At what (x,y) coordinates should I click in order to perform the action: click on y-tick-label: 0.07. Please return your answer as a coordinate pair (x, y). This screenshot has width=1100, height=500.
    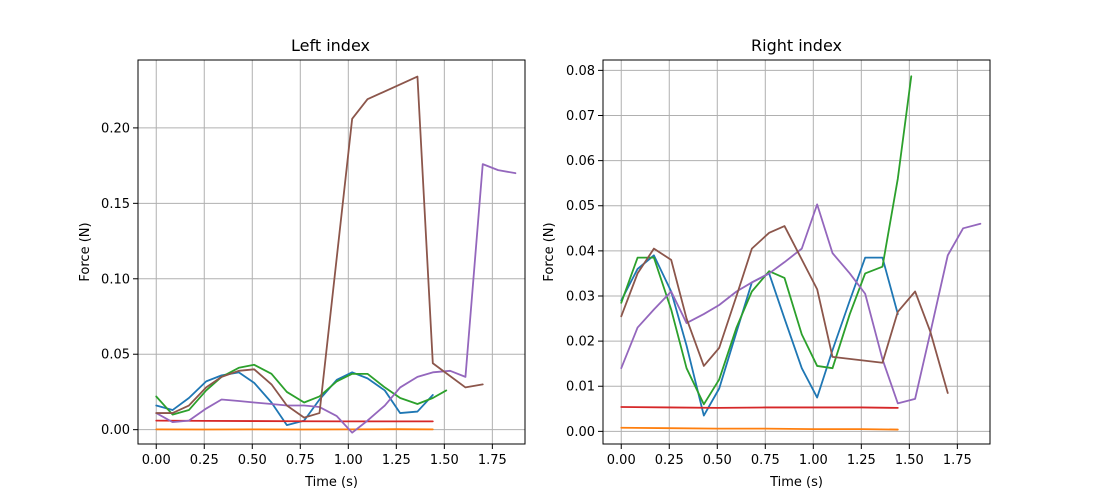
    Looking at the image, I should click on (580, 116).